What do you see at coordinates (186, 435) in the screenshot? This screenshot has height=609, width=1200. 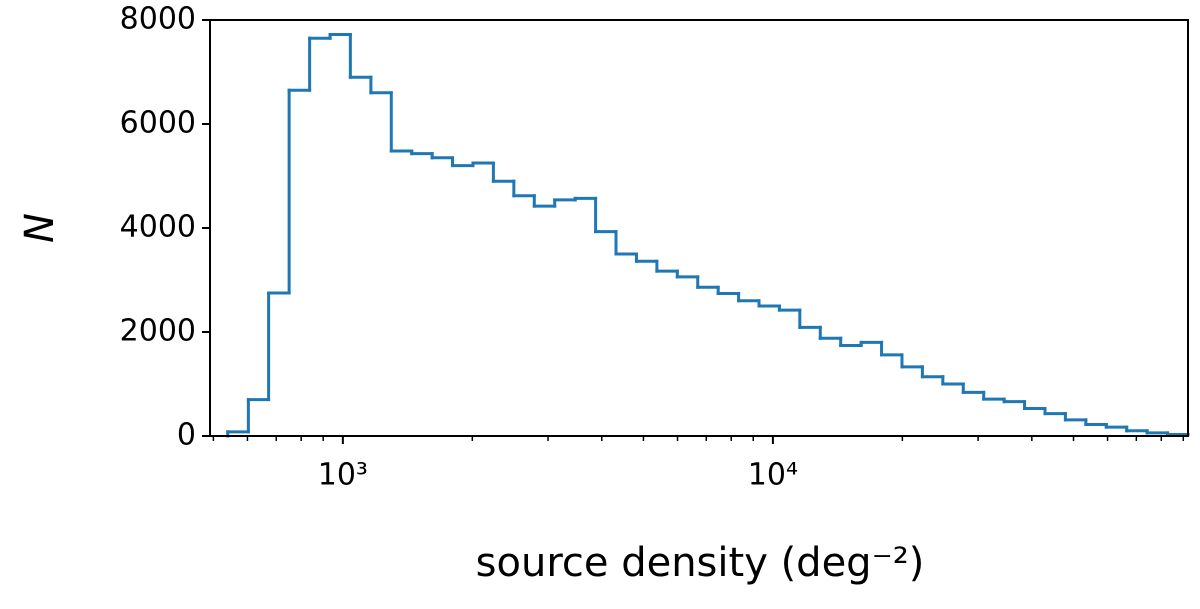 I see `y-tick-label: 0` at bounding box center [186, 435].